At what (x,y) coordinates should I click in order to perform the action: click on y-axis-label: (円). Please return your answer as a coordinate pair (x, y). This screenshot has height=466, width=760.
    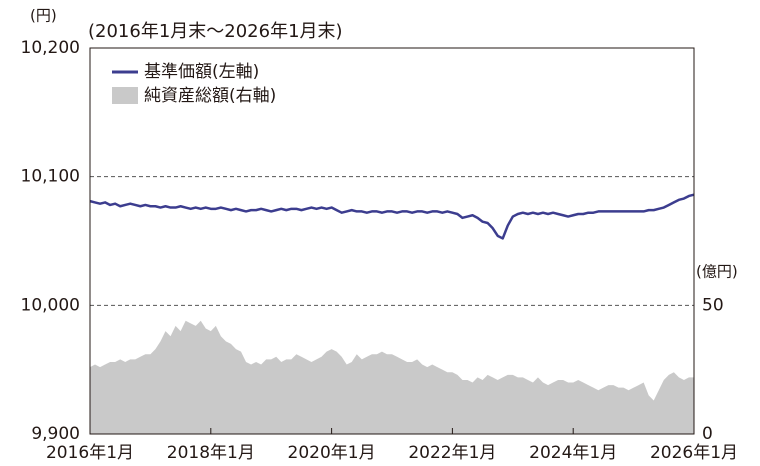
    Looking at the image, I should click on (43, 16).